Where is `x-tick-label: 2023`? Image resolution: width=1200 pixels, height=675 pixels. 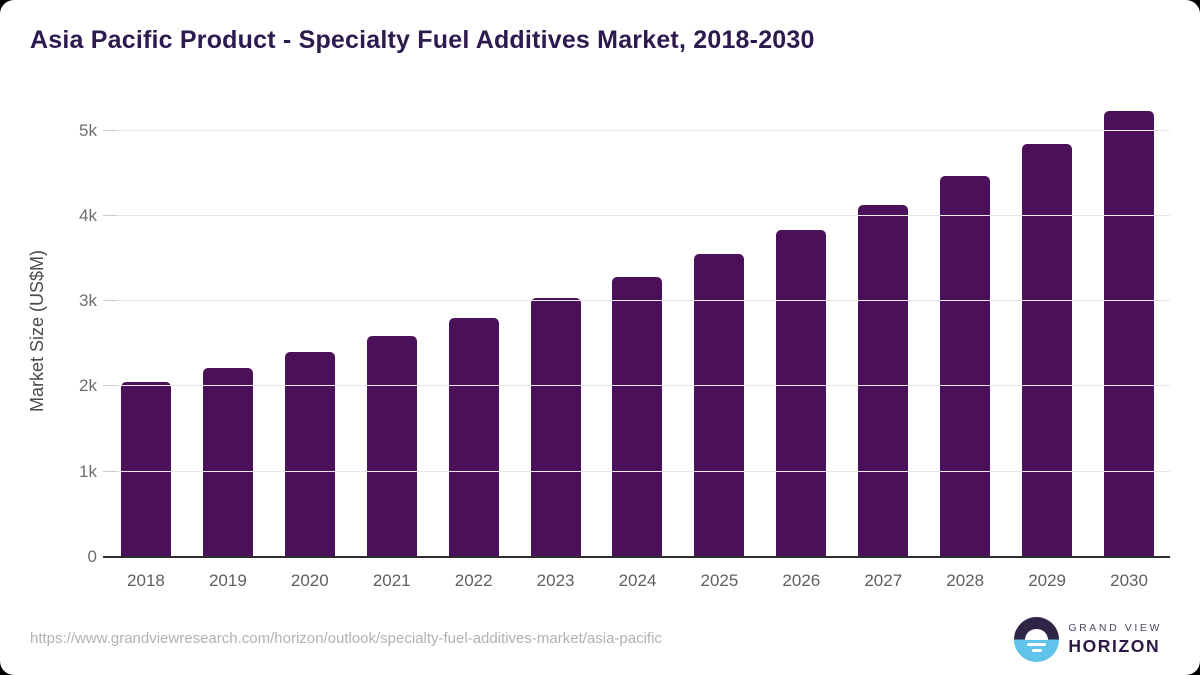
x-tick-label: 2023 is located at coordinates (555, 580).